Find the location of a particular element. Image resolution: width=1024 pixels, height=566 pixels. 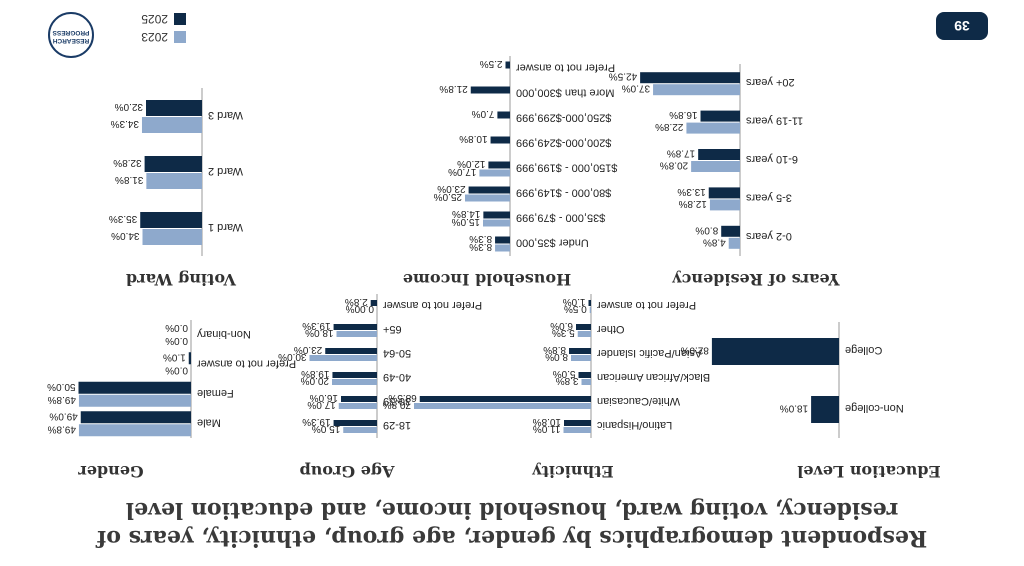

category-label: 0-2 years is located at coordinates (769, 236).